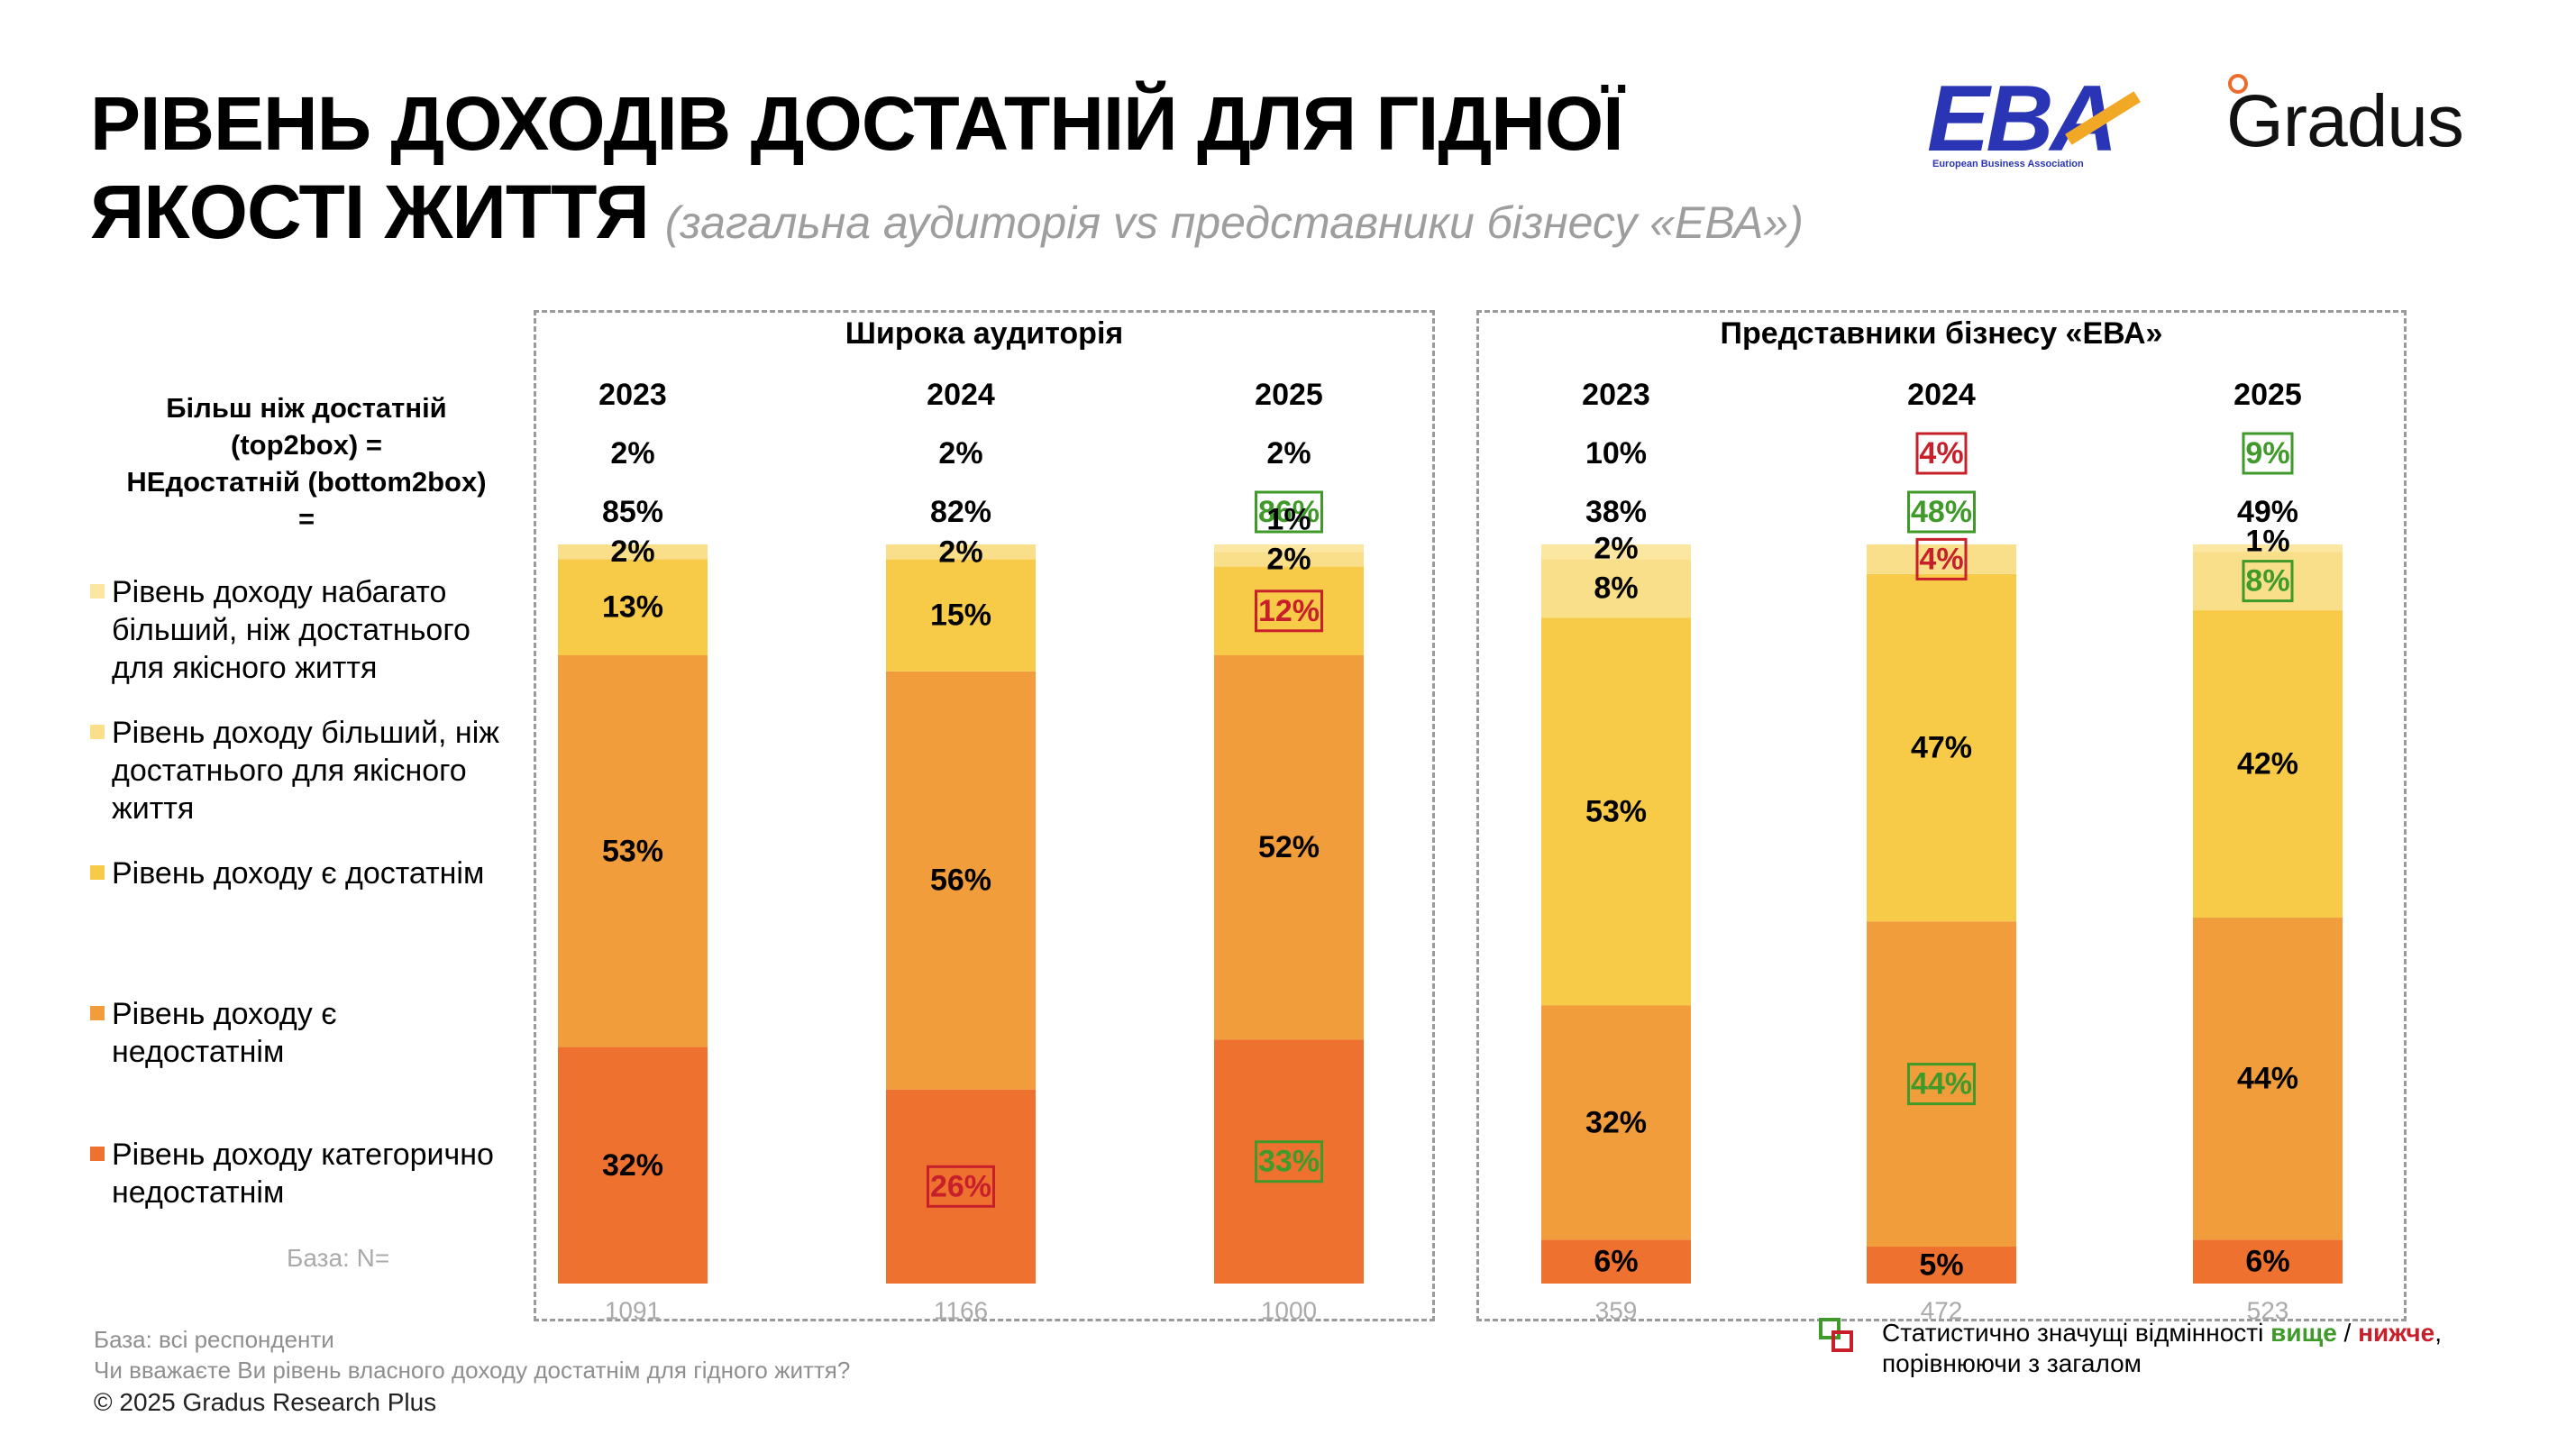 The image size is (2576, 1444). I want to click on bar-general-2023-seg-1-label: 53%, so click(632, 851).